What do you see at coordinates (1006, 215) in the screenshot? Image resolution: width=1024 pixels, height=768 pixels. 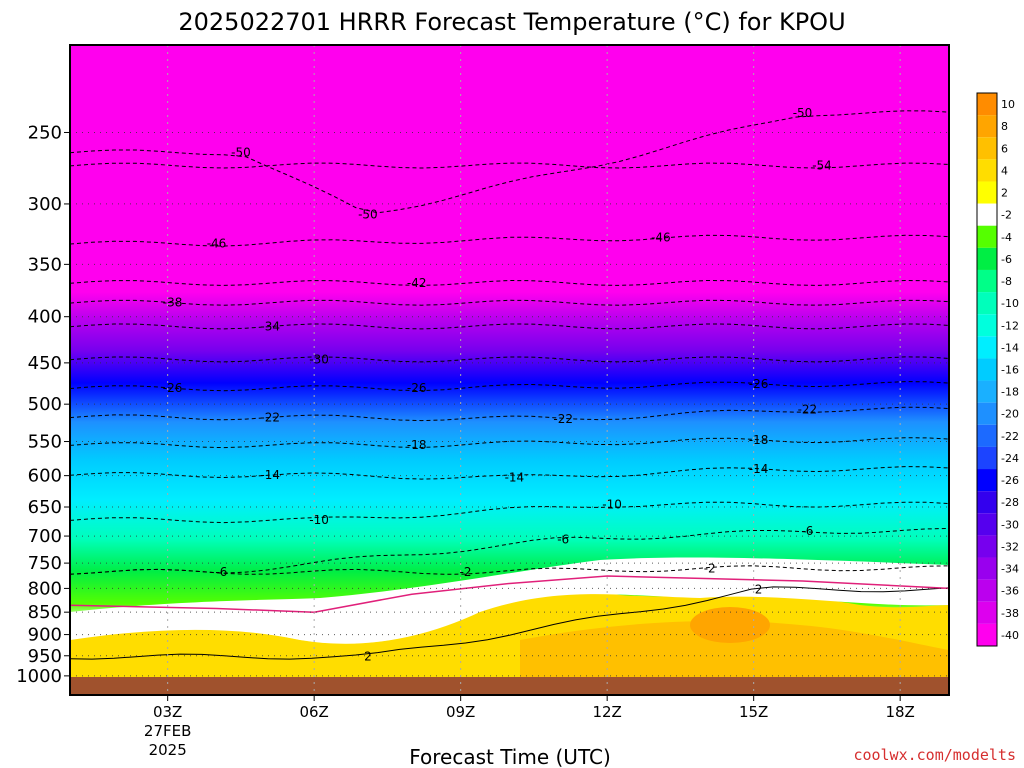 I see `colorbar-label: -2` at bounding box center [1006, 215].